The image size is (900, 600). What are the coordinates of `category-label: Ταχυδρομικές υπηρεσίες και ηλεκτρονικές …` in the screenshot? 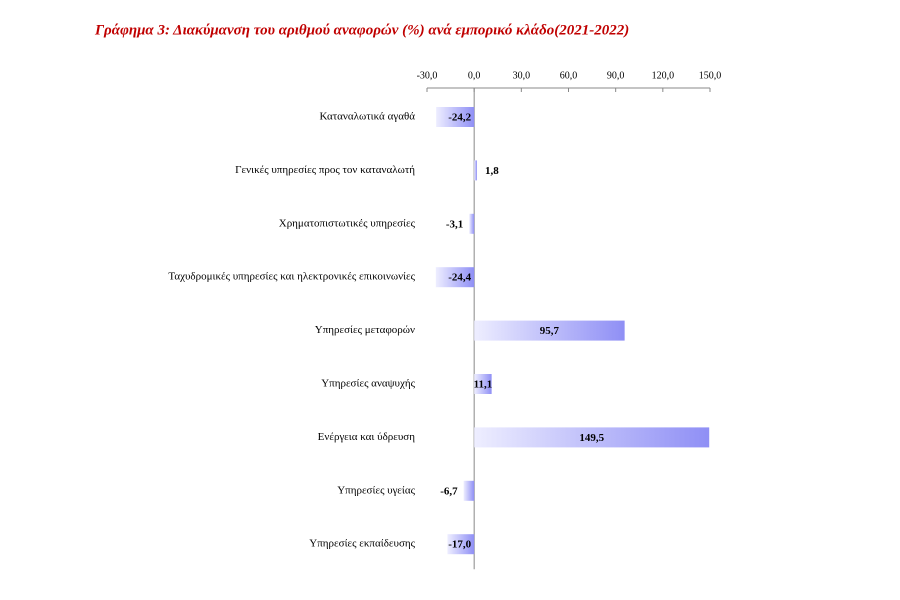 It's located at (291, 277).